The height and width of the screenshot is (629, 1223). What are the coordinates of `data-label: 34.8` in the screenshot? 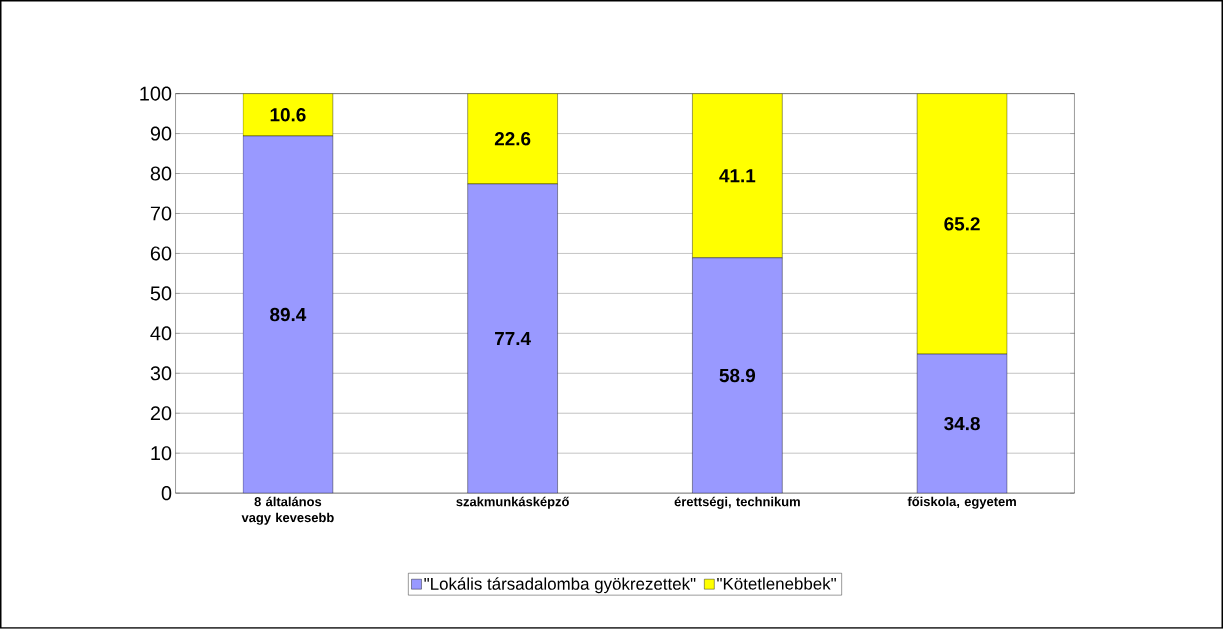 It's located at (962, 424).